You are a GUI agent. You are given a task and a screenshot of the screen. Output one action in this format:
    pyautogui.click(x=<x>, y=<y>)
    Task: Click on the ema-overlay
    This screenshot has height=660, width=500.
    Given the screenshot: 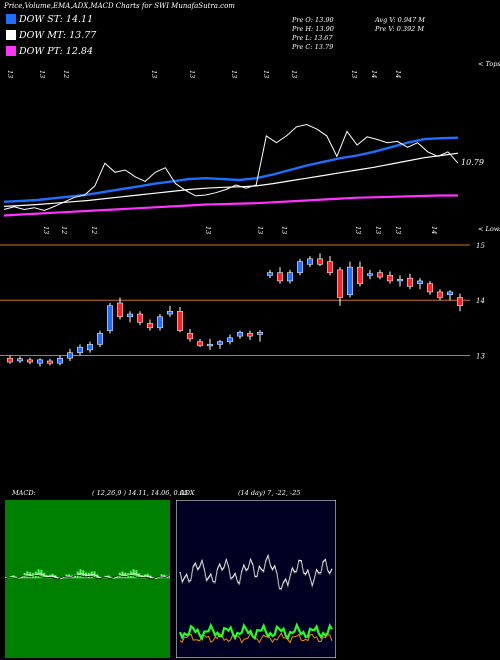 What is the action you would take?
    pyautogui.click(x=231, y=170)
    